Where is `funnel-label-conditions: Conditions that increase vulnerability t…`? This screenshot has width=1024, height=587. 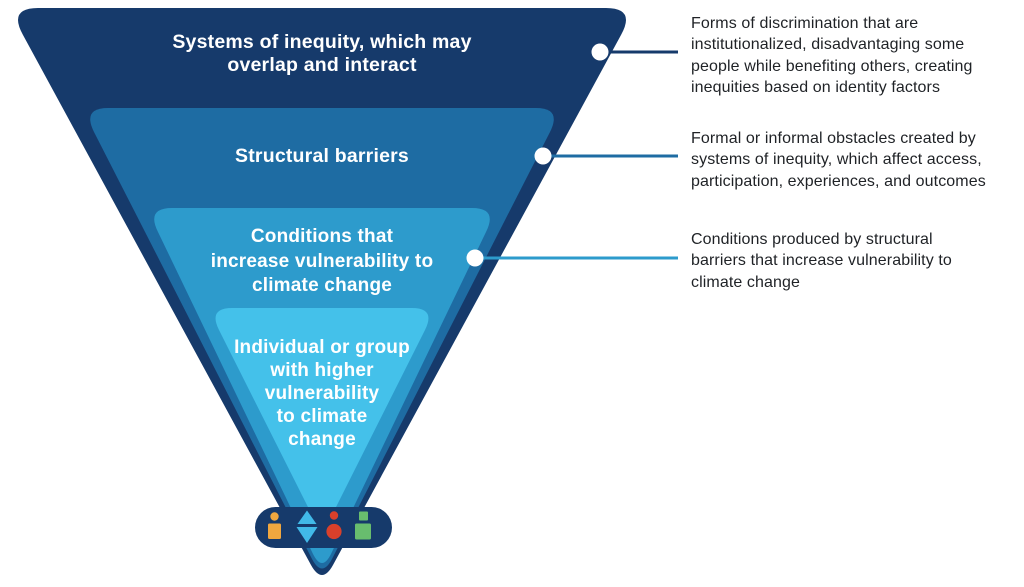 funnel-label-conditions: Conditions that increase vulnerability t… is located at coordinates (322, 261).